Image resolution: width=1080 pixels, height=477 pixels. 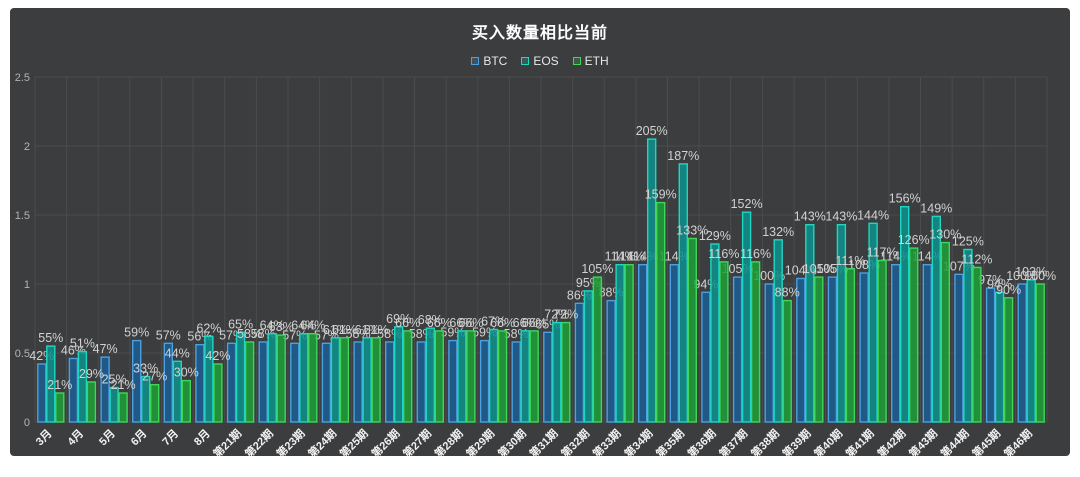 I want to click on legend-item-eos: EOS, so click(x=540, y=61).